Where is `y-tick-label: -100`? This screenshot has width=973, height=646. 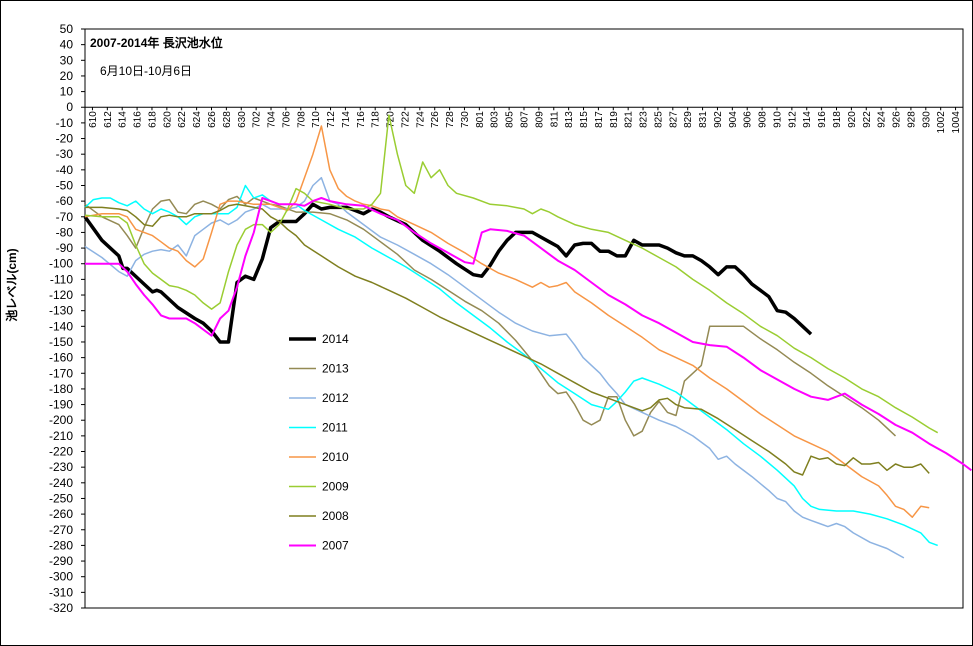
y-tick-label: -100 is located at coordinates (61, 264).